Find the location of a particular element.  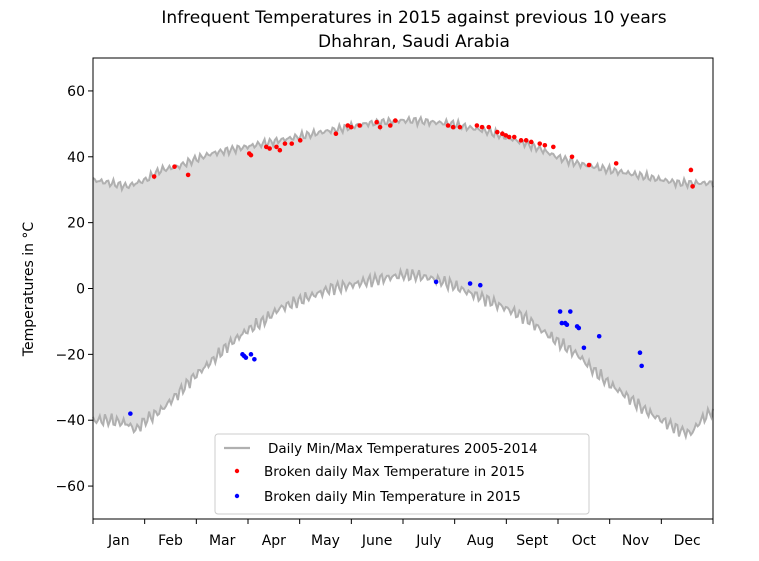

x-tick-label: Jan is located at coordinates (118, 541).